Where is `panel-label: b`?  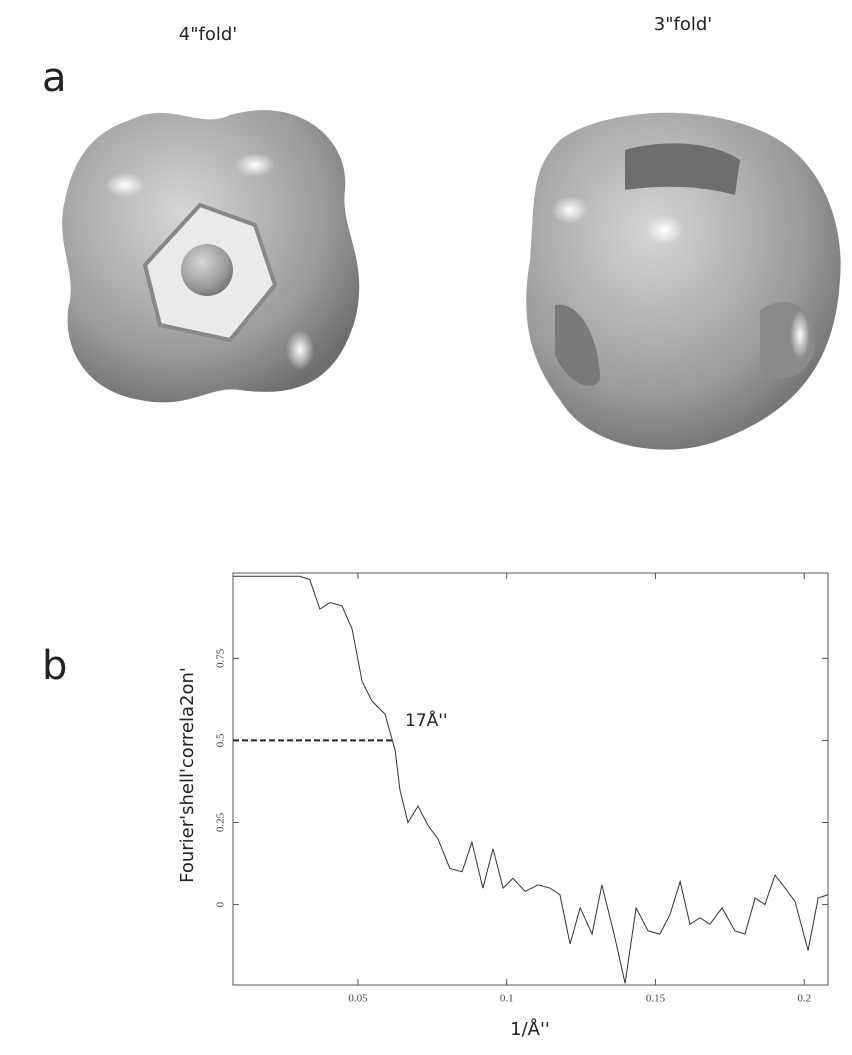 panel-label: b is located at coordinates (54, 666).